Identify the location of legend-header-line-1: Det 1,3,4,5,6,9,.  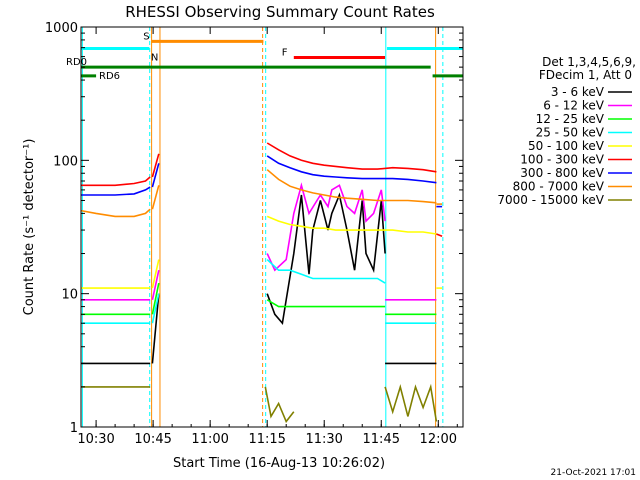
(589, 62).